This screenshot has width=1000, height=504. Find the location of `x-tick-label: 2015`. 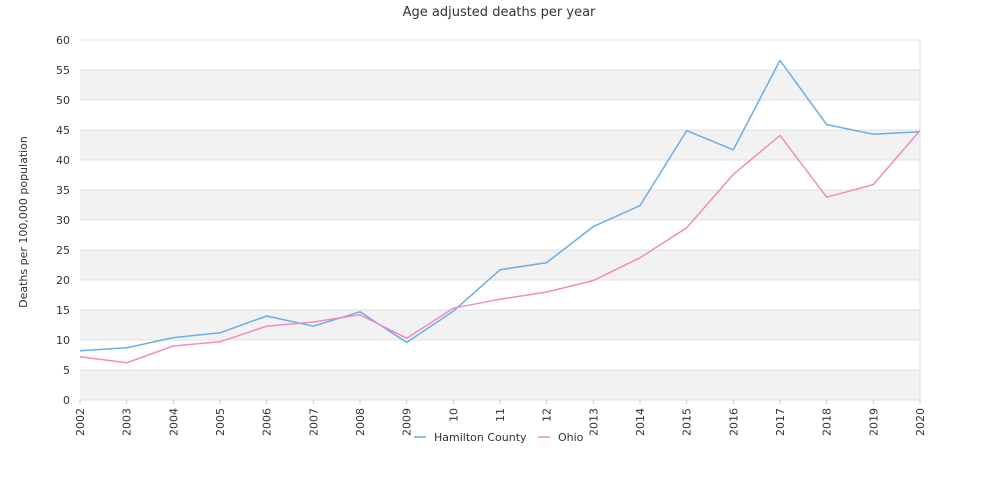

x-tick-label: 2015 is located at coordinates (687, 422).